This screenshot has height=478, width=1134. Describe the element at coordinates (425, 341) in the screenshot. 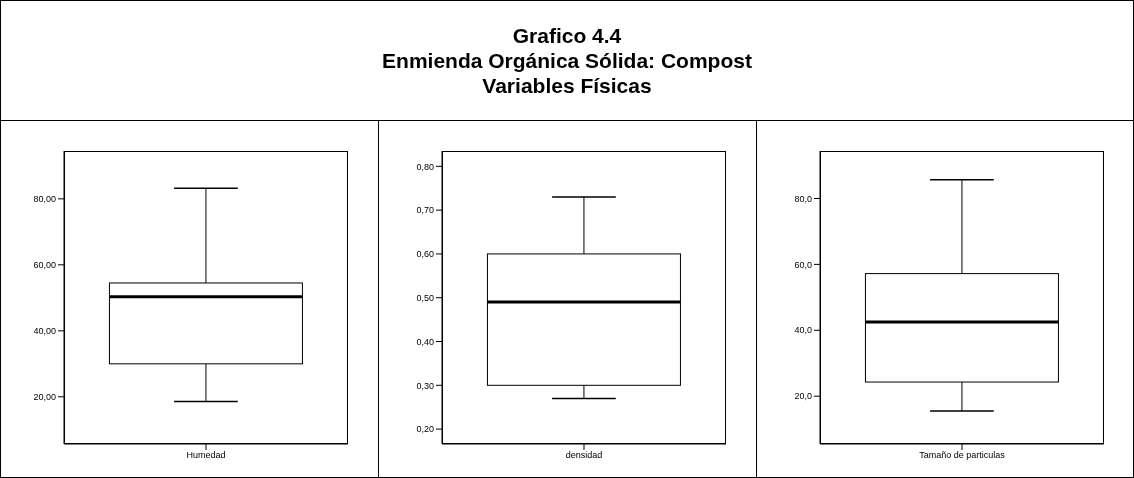

I see `y-tick-label: 0,40` at that location.